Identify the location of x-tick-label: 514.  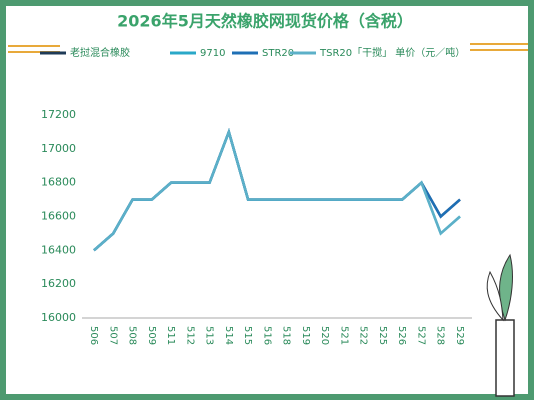
(228, 335).